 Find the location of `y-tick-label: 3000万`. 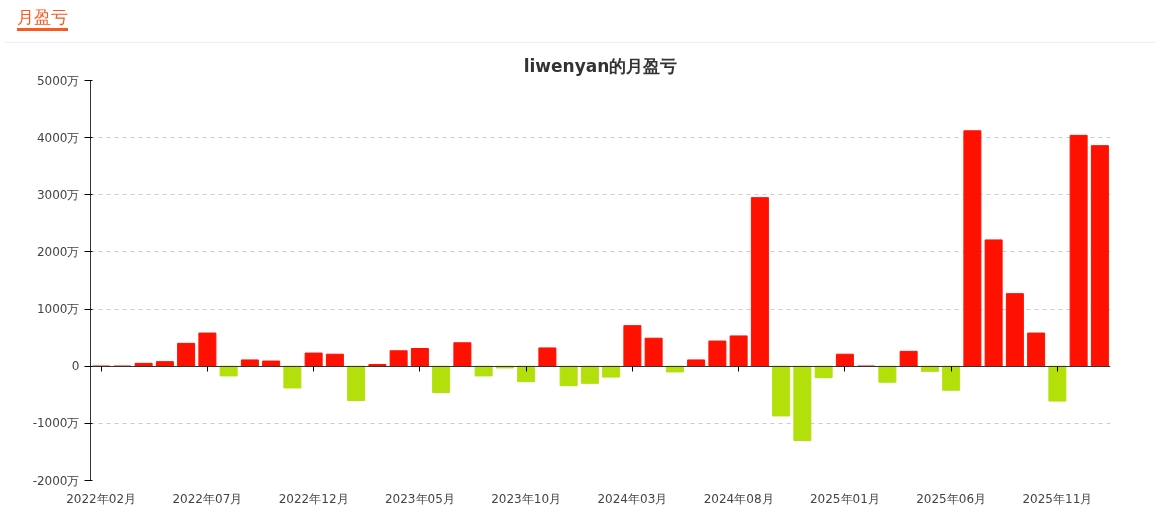

y-tick-label: 3000万 is located at coordinates (58, 194).